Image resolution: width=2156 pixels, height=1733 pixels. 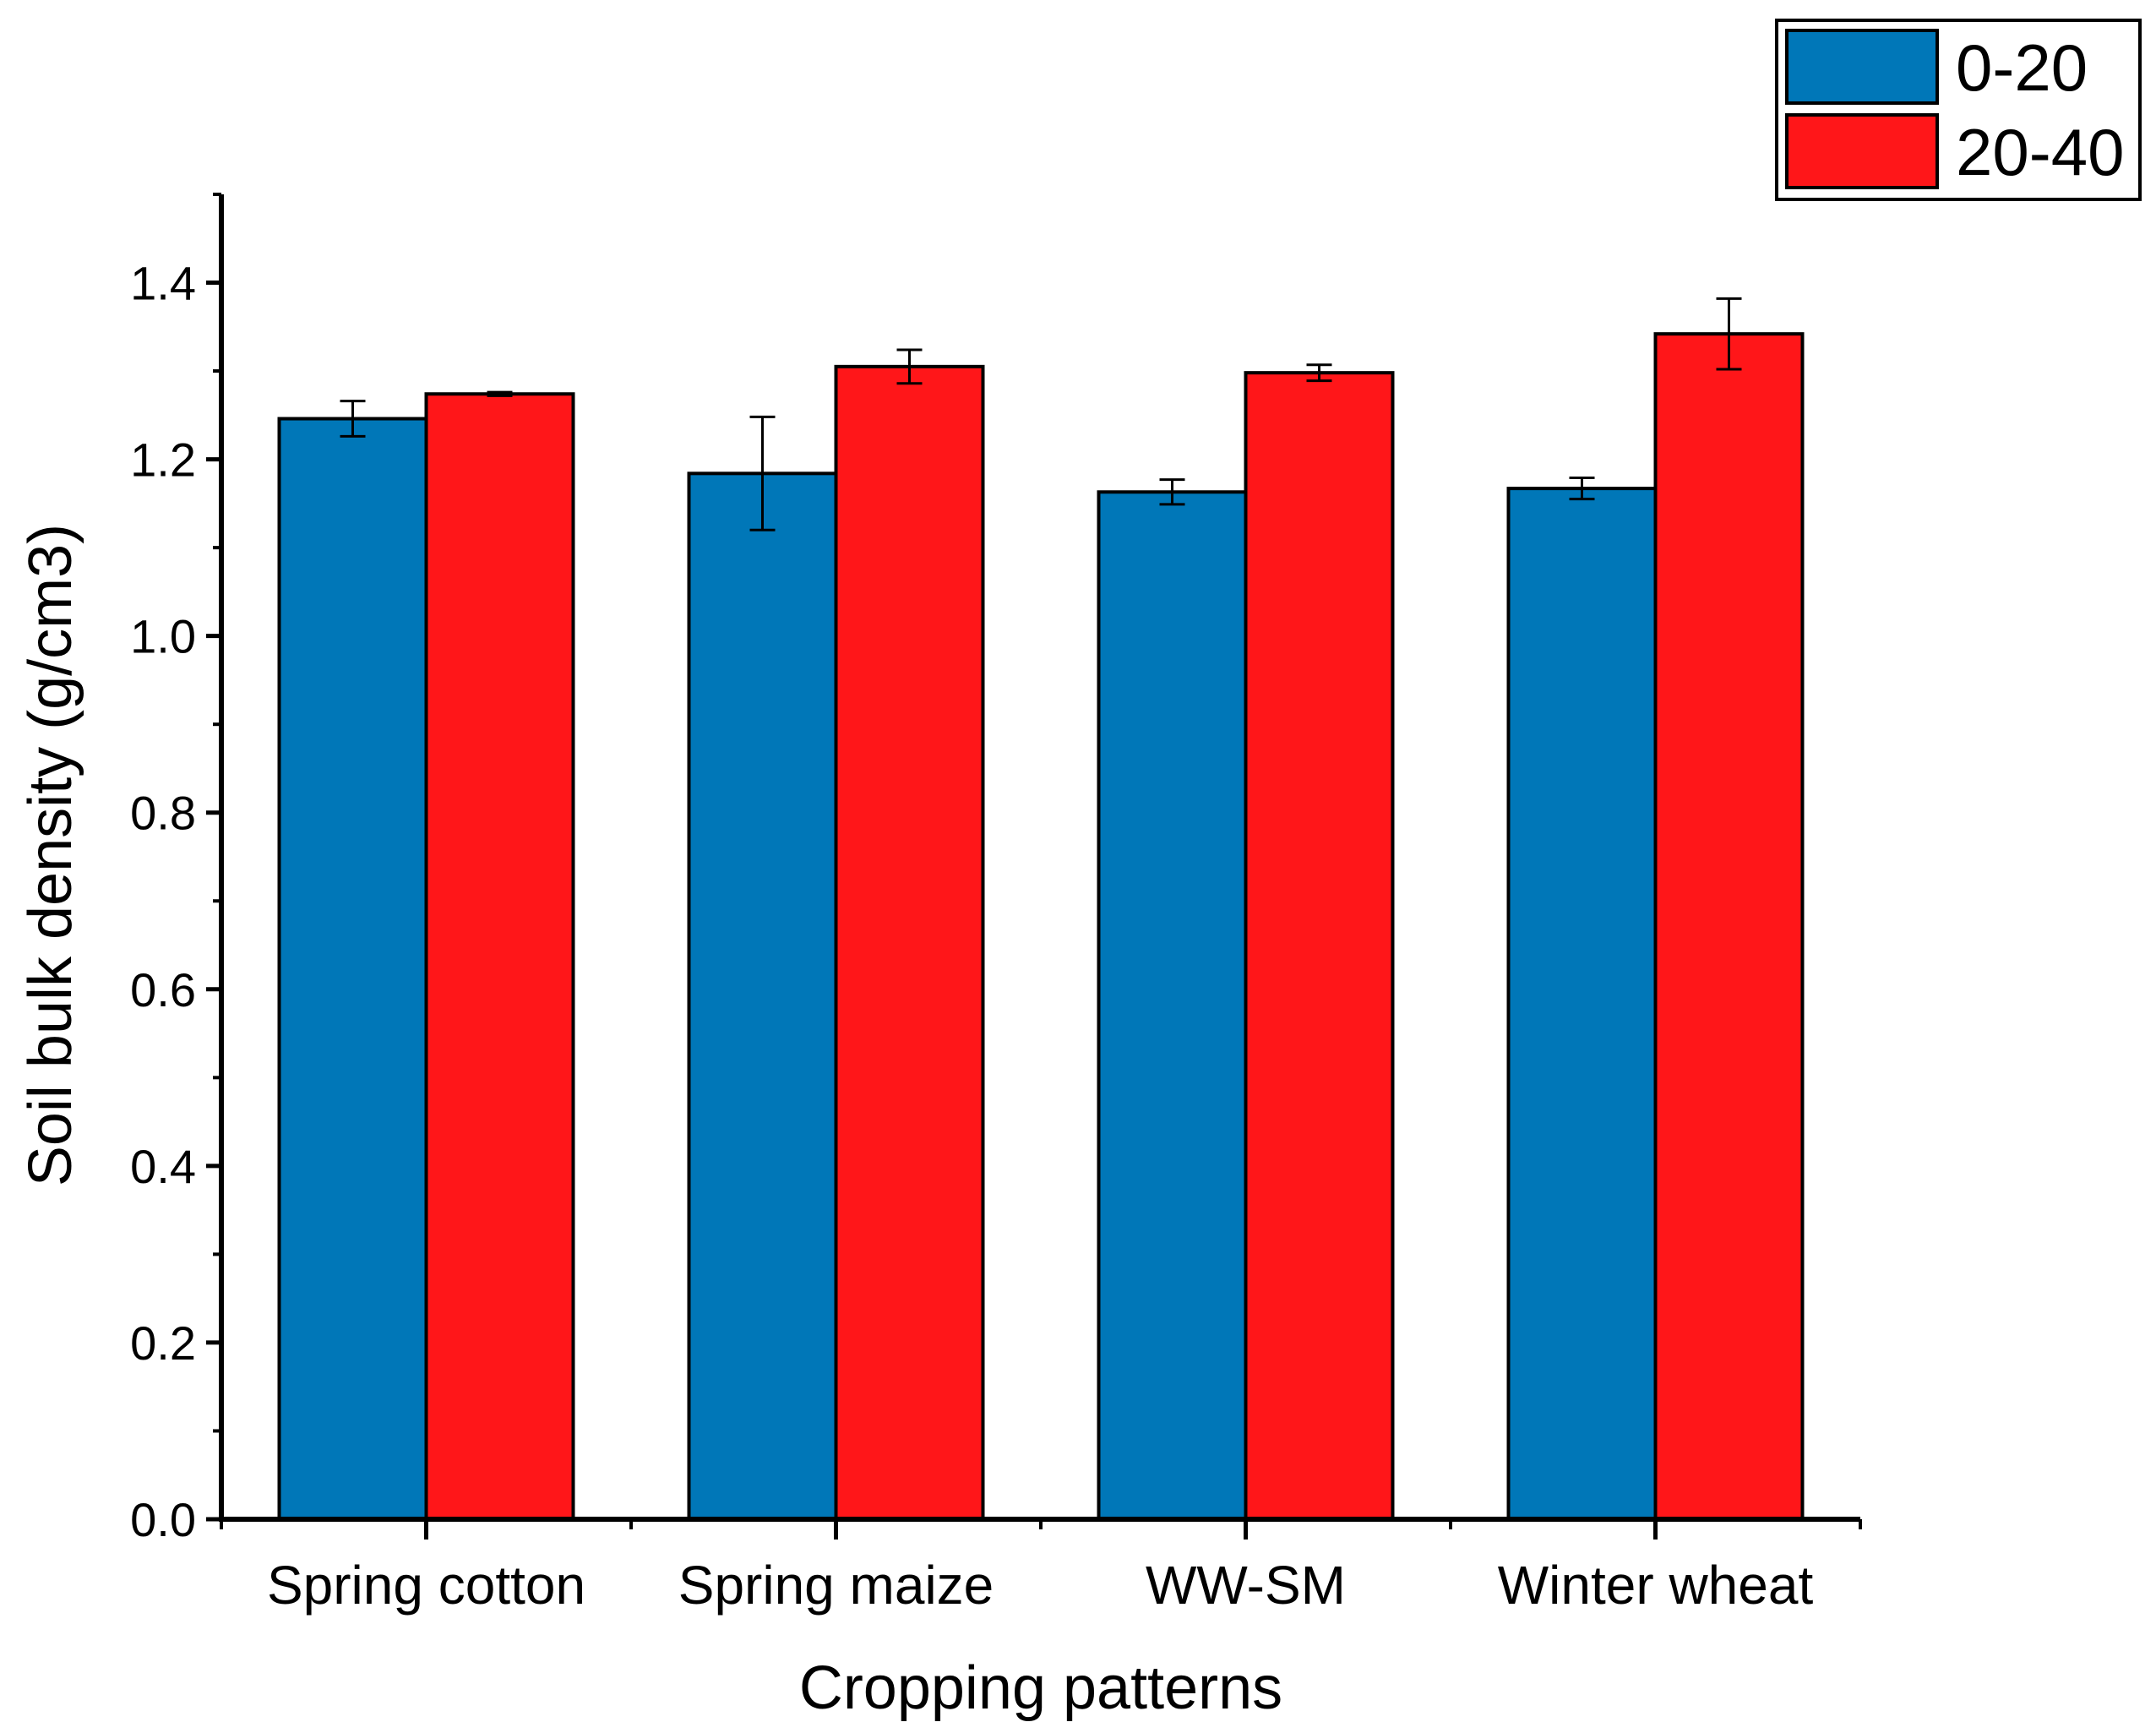 I want to click on error-bar-0-20-winter-wheat, so click(x=1582, y=489).